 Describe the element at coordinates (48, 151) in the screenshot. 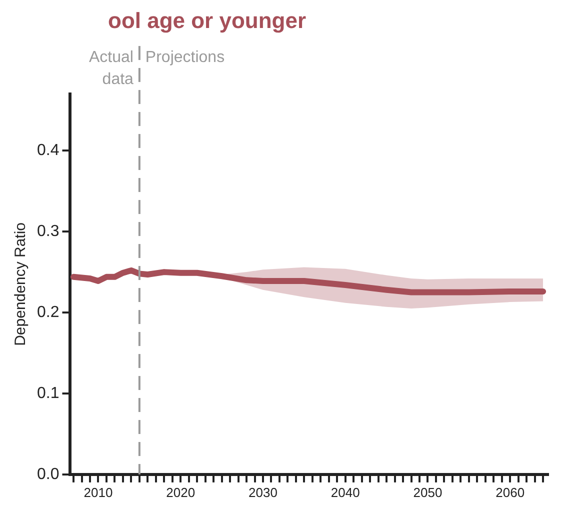

I see `y-tick-label: 0.4` at that location.